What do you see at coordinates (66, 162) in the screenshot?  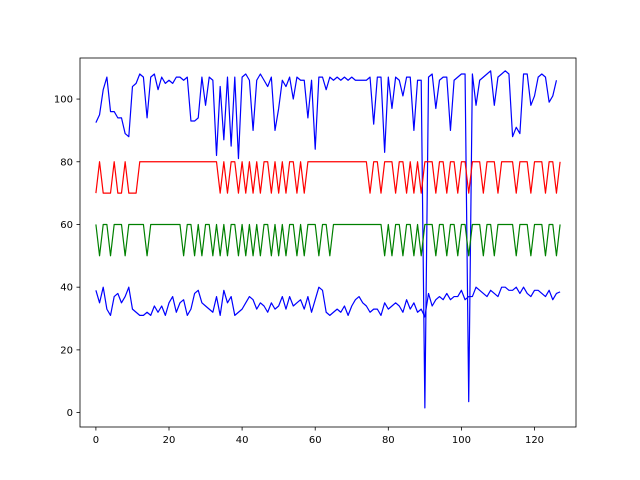 I see `y-tick-label: 80` at bounding box center [66, 162].